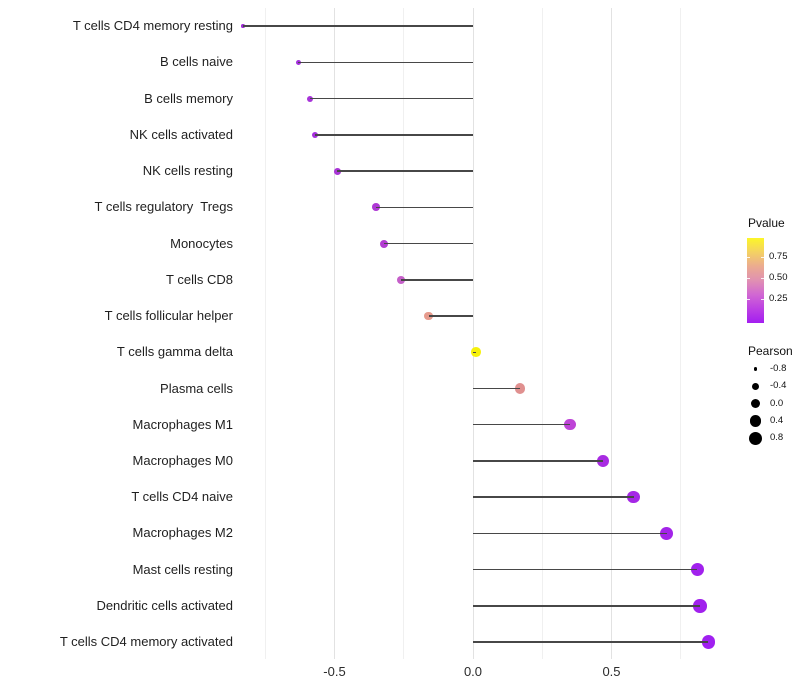 This screenshot has height=700, width=800. Describe the element at coordinates (770, 351) in the screenshot. I see `pearson-legend-title: Pearson` at that location.